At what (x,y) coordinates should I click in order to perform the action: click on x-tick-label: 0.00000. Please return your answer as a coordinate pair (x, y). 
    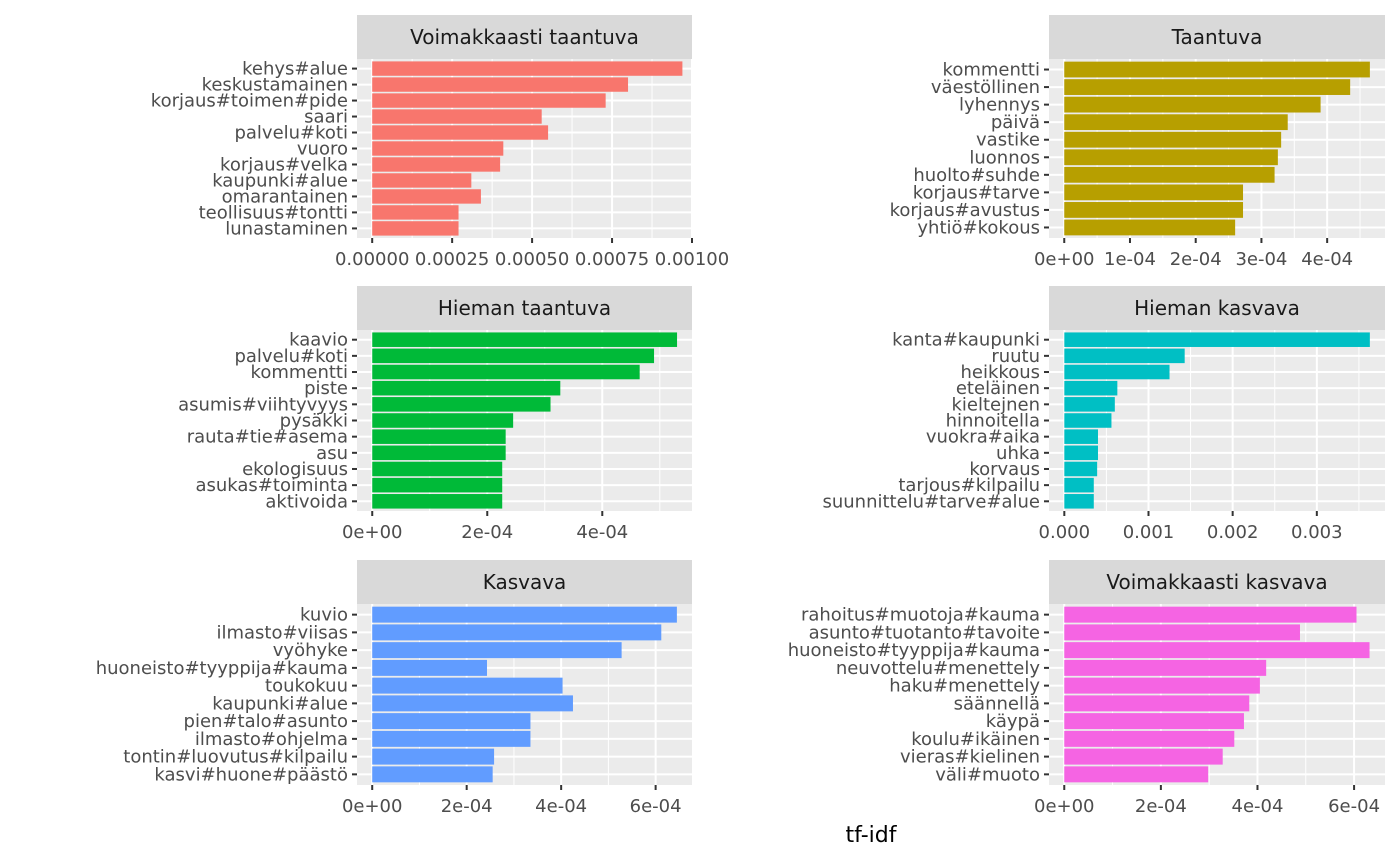
    Looking at the image, I should click on (372, 259).